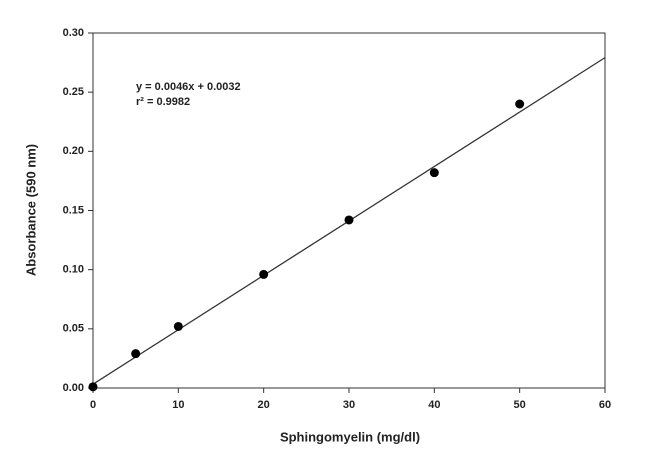  What do you see at coordinates (73, 329) in the screenshot?
I see `y-tick-label: 0.05` at bounding box center [73, 329].